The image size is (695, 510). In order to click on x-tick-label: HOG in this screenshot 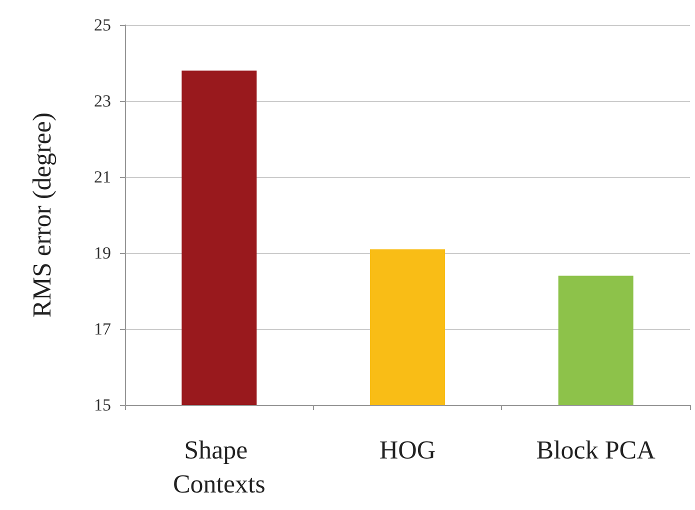, I will do `click(407, 450)`.